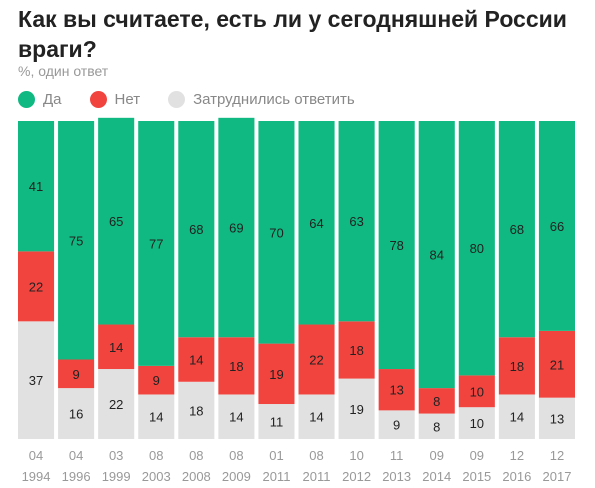 Image resolution: width=595 pixels, height=488 pixels. I want to click on data-label-yes: 69, so click(236, 228).